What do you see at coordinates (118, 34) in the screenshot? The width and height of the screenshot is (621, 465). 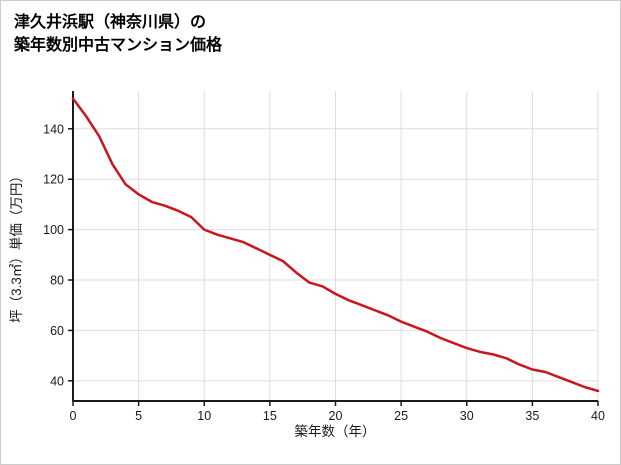 I see `page-title: 津久井浜駅（神奈川県）の 築年数別中古マンション価格` at bounding box center [118, 34].